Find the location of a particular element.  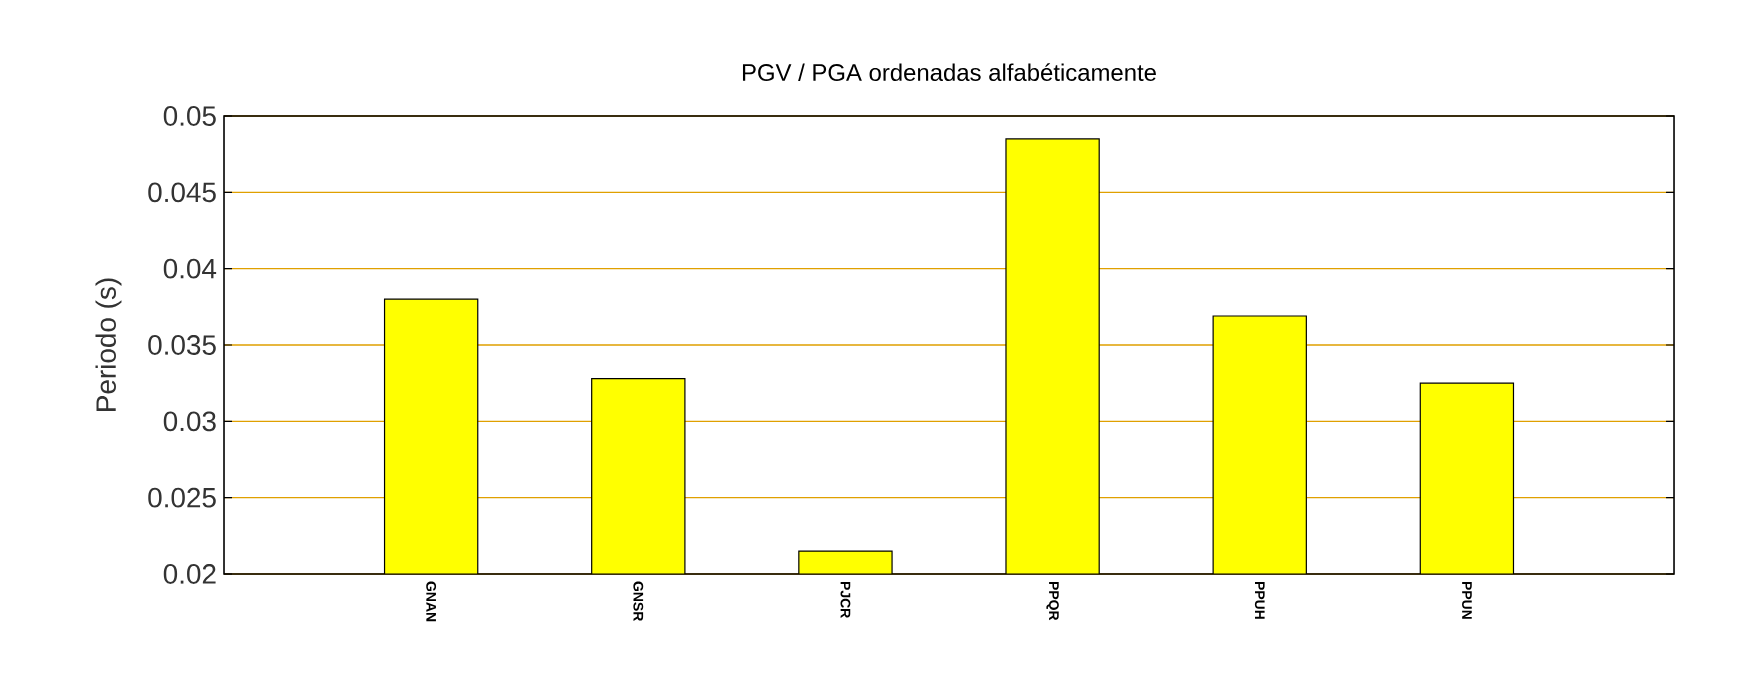

y-tick-label: 0.02 is located at coordinates (189, 574).